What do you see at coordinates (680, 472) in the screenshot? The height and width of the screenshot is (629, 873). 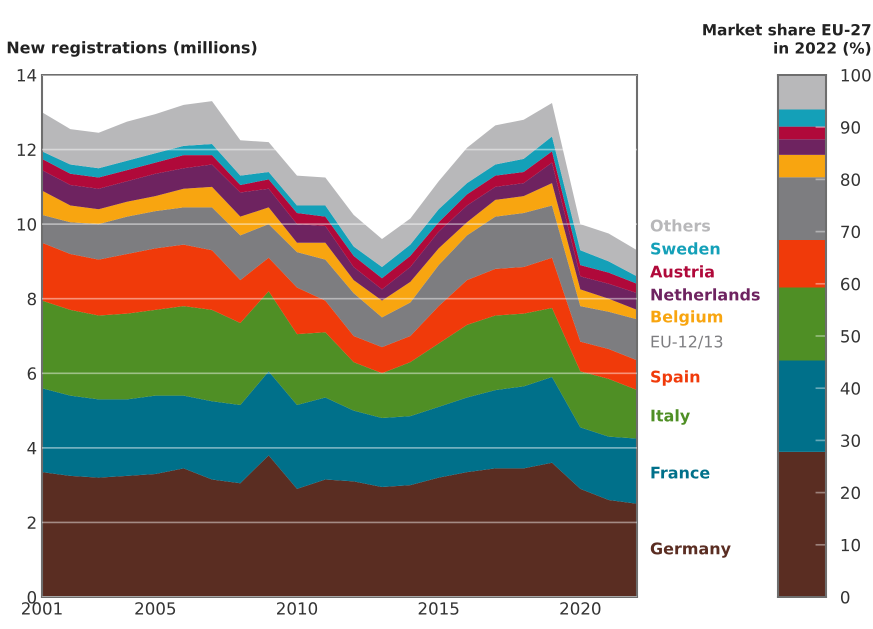 I see `series-label: France` at bounding box center [680, 472].